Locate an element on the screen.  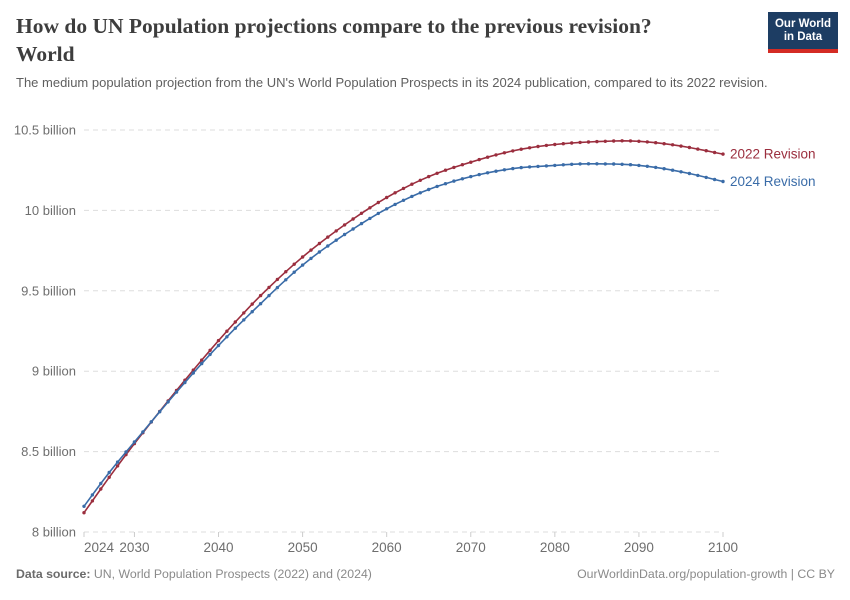
owid-logo: Our World in Data is located at coordinates (802, 32).